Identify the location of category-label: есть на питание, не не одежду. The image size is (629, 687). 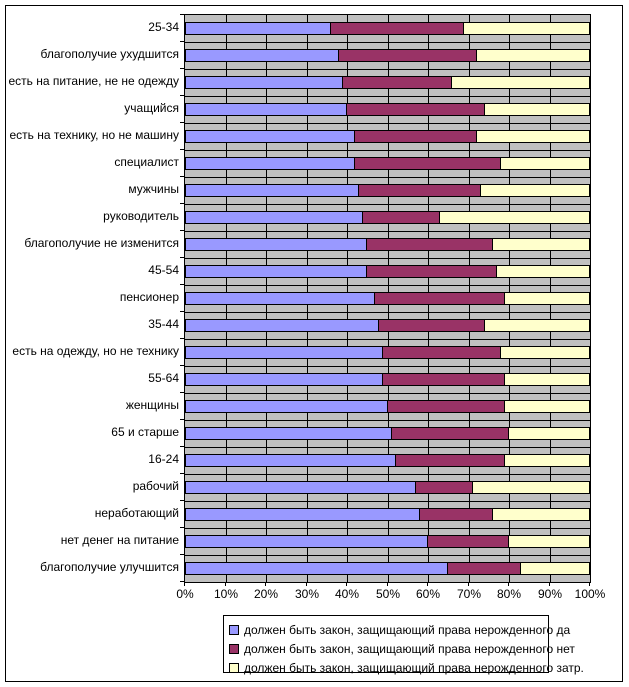
(93, 81).